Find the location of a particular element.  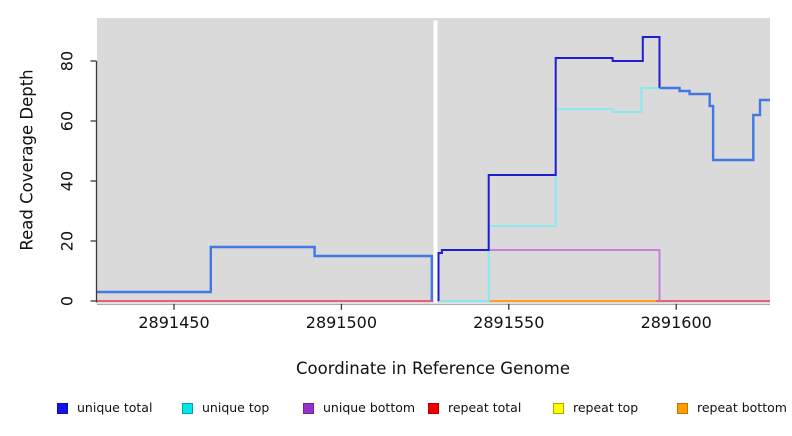

legend-item-unique-bottom: unique bottom is located at coordinates (359, 408).